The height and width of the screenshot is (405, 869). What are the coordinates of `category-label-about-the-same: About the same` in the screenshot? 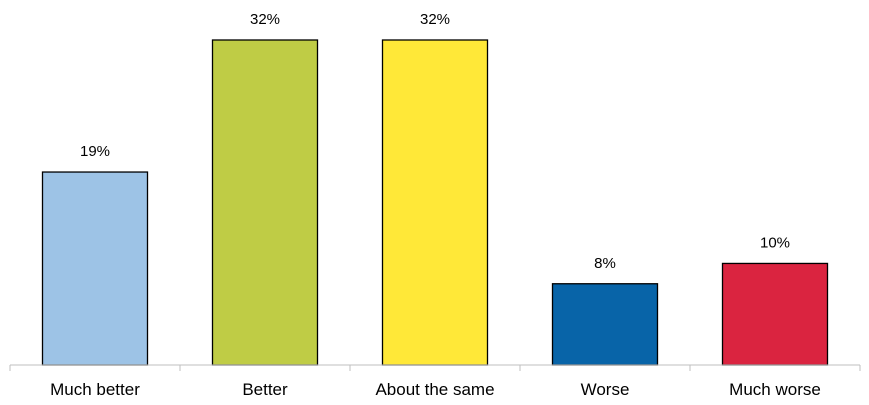 It's located at (434, 389).